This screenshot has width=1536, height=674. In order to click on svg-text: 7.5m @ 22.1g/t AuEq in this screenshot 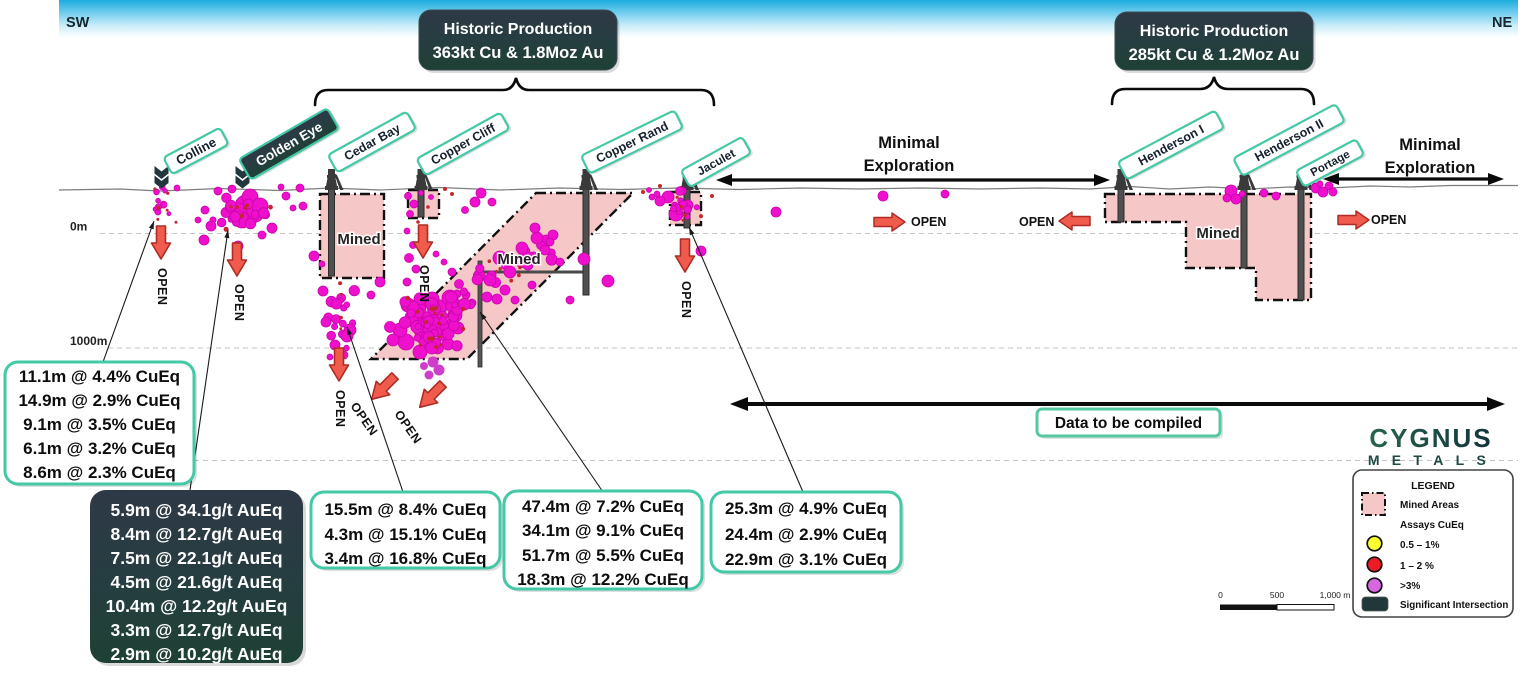, I will do `click(196, 558)`.